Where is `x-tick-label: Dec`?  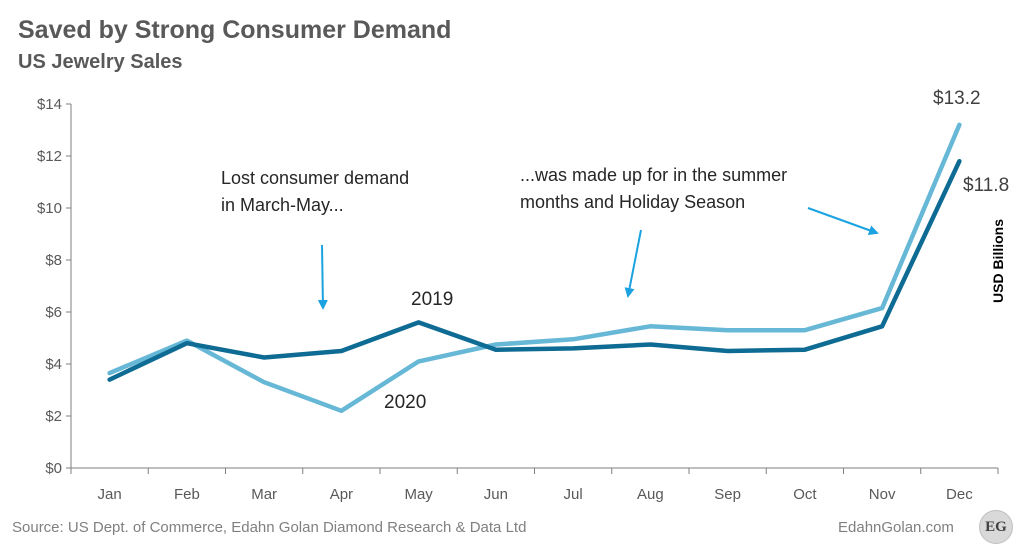 x-tick-label: Dec is located at coordinates (959, 494).